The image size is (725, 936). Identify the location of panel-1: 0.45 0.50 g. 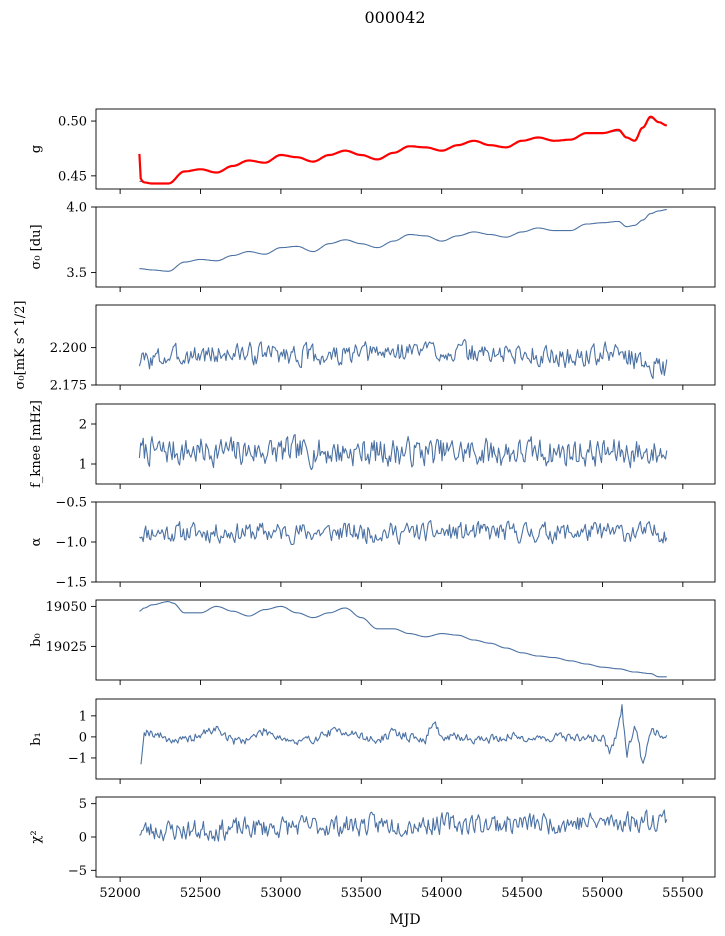
(372, 151).